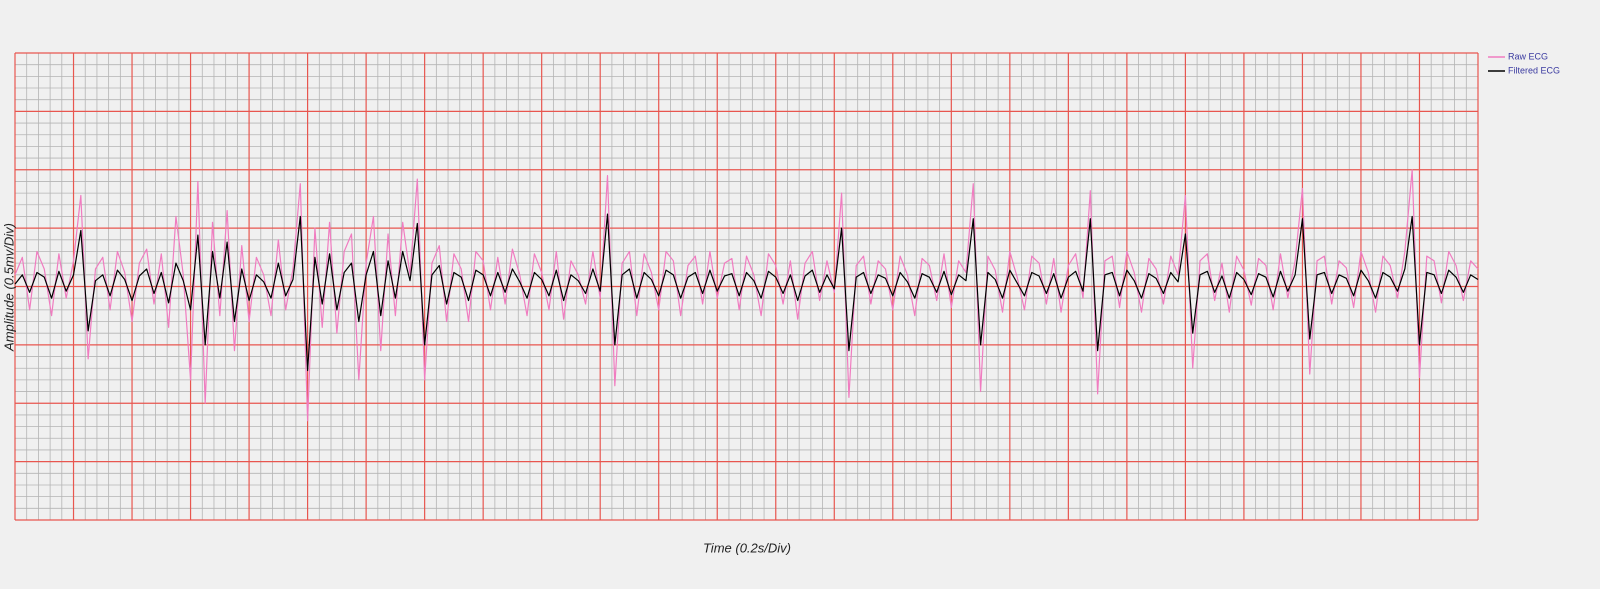 The image size is (1600, 589). What do you see at coordinates (1524, 63) in the screenshot?
I see `legend: Raw ECG Filtered ECG` at bounding box center [1524, 63].